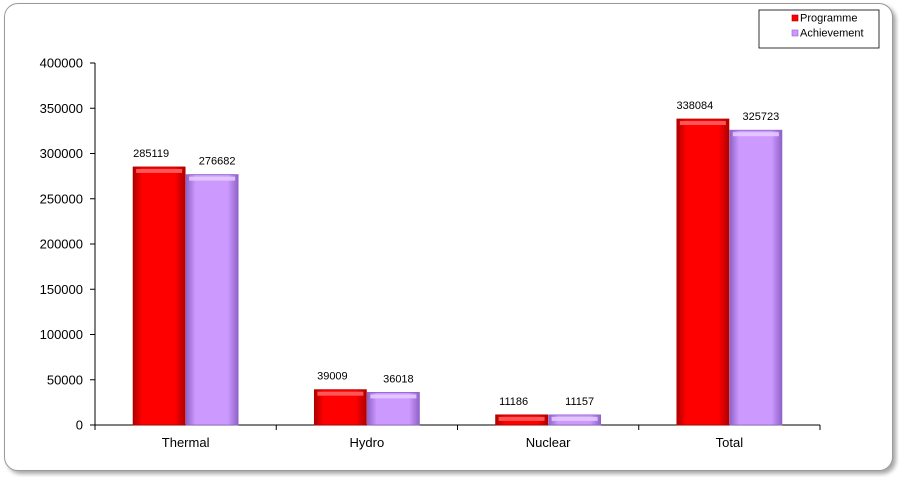  Describe the element at coordinates (393, 409) in the screenshot. I see `bar-achievement-hydro` at that location.